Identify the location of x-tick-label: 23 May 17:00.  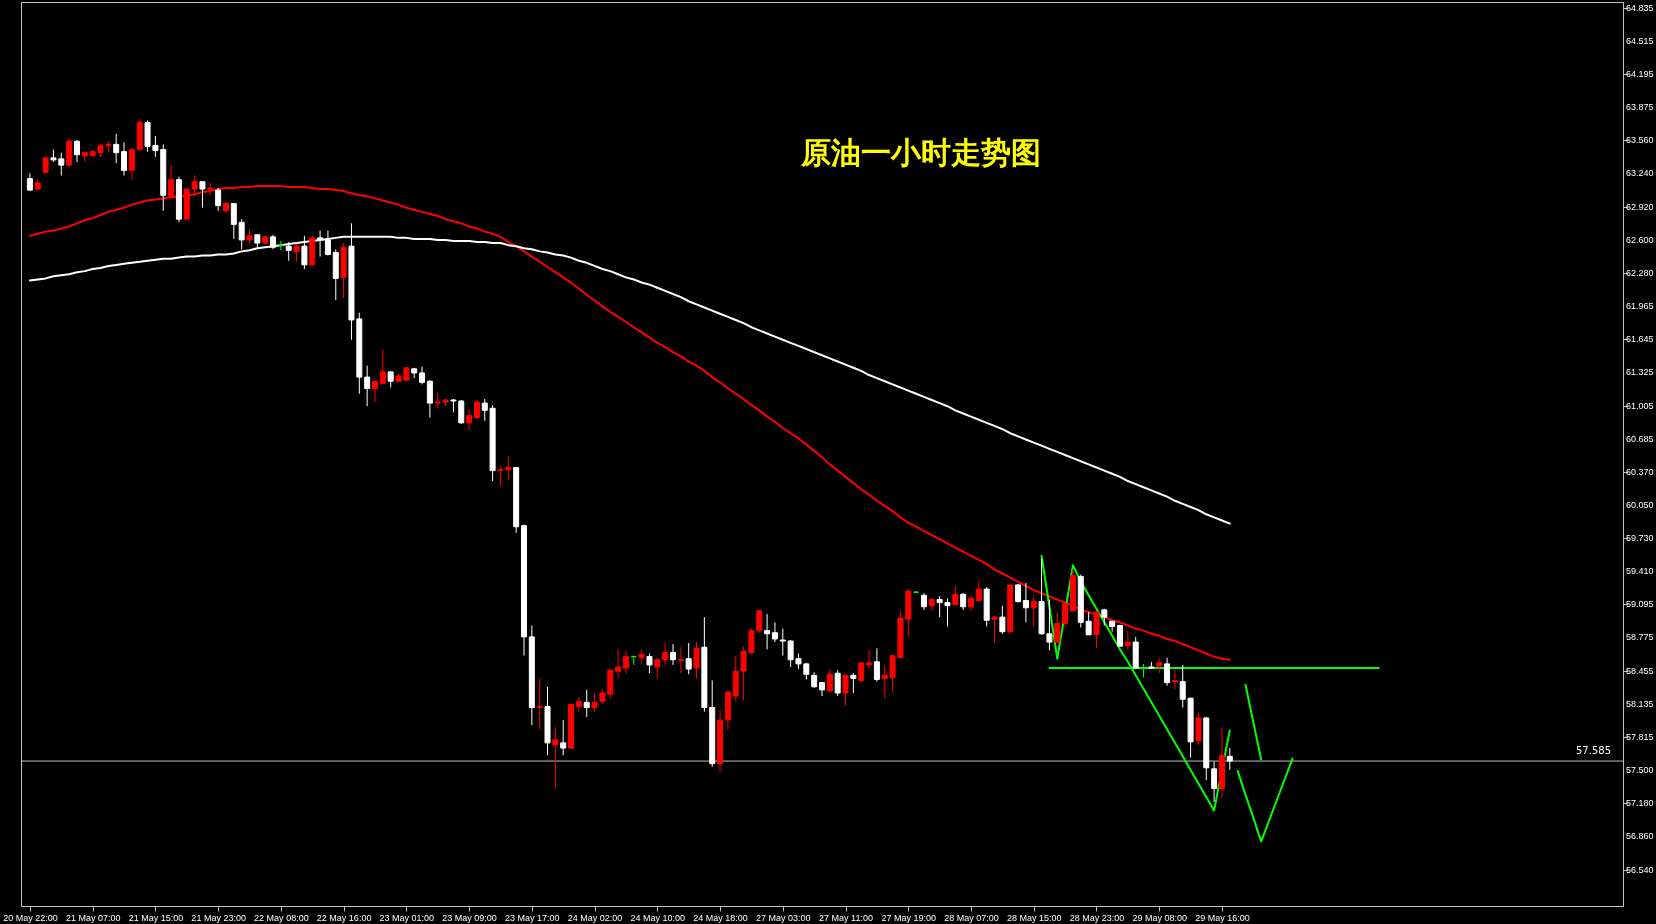
(532, 917).